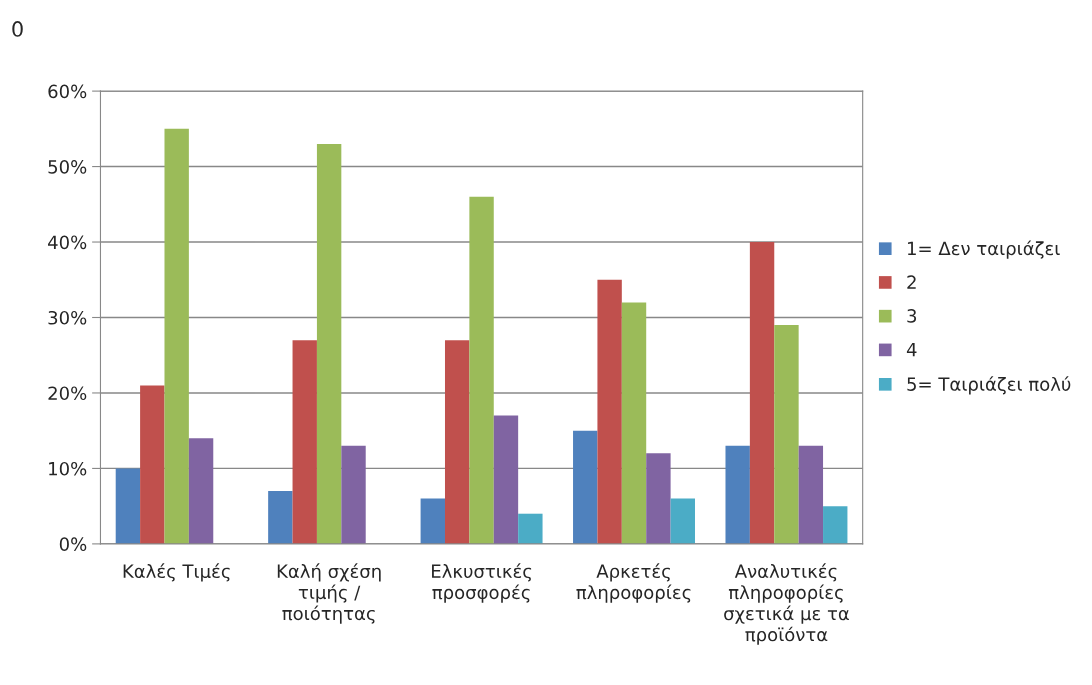 The width and height of the screenshot is (1092, 685). What do you see at coordinates (989, 385) in the screenshot?
I see `legend-label: 5= Ταιριάζει πολύ` at bounding box center [989, 385].